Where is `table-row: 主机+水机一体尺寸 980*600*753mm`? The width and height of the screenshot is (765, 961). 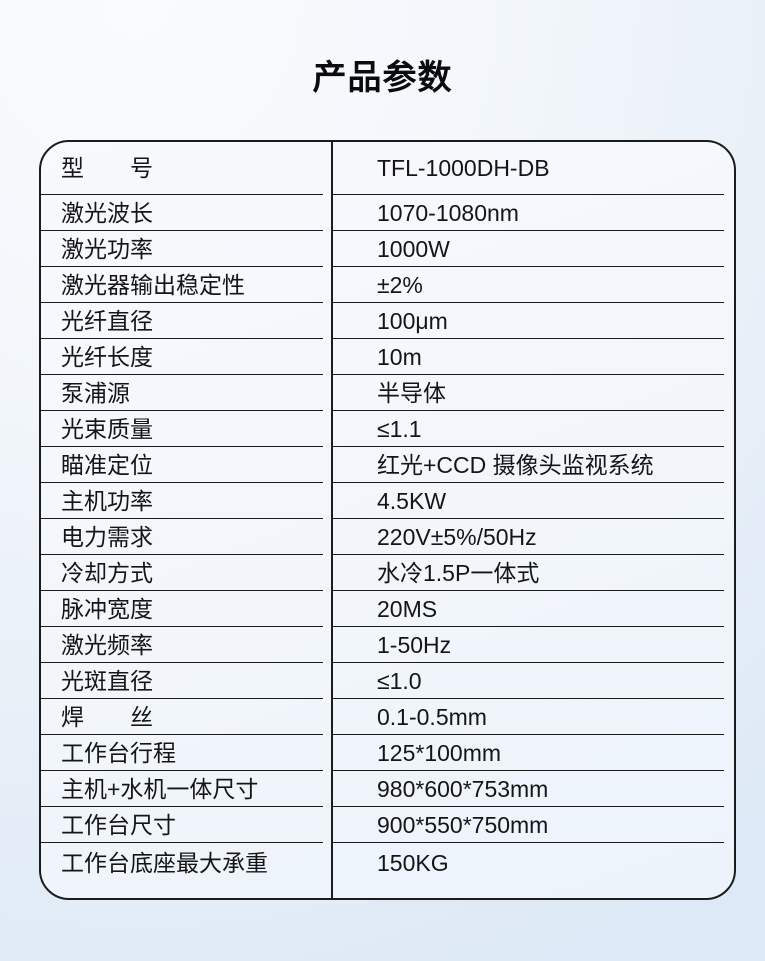
table-row: 主机+水机一体尺寸 980*600*753mm is located at coordinates (387, 789).